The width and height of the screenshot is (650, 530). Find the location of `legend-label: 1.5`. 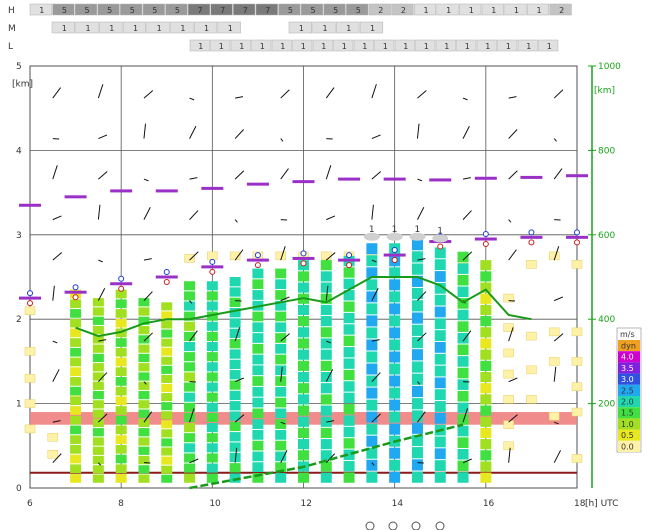

legend-label: 1.5 is located at coordinates (627, 413).